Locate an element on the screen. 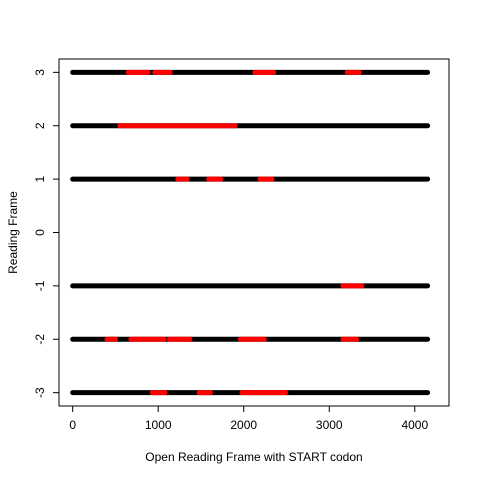  y-tick-label-4: -1 is located at coordinates (40, 285).